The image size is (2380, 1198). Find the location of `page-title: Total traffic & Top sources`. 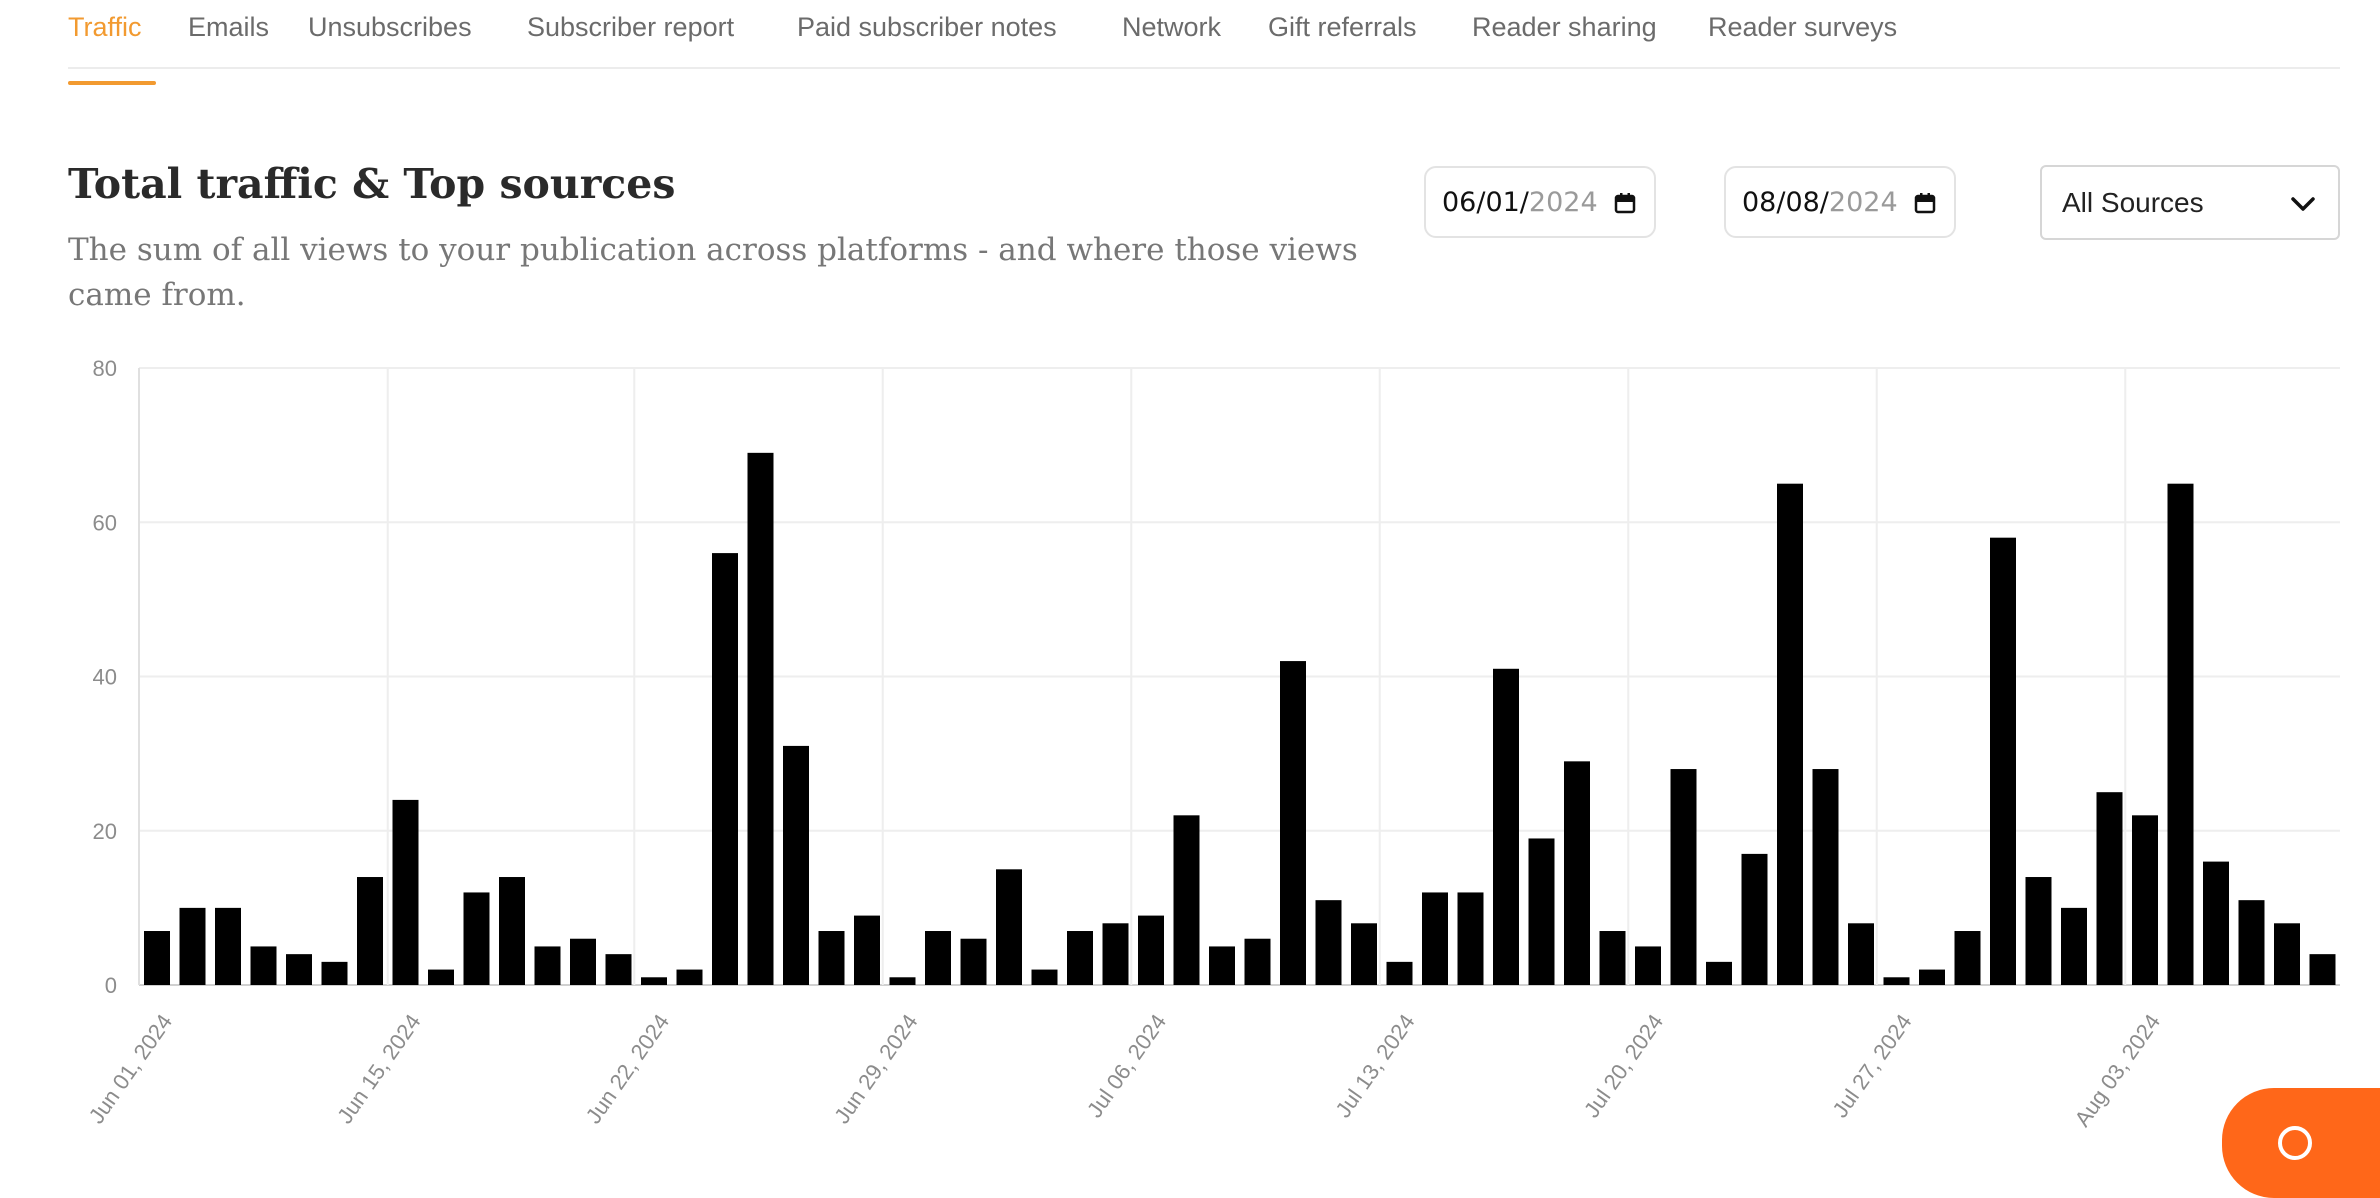

page-title: Total traffic & Top sources is located at coordinates (372, 184).